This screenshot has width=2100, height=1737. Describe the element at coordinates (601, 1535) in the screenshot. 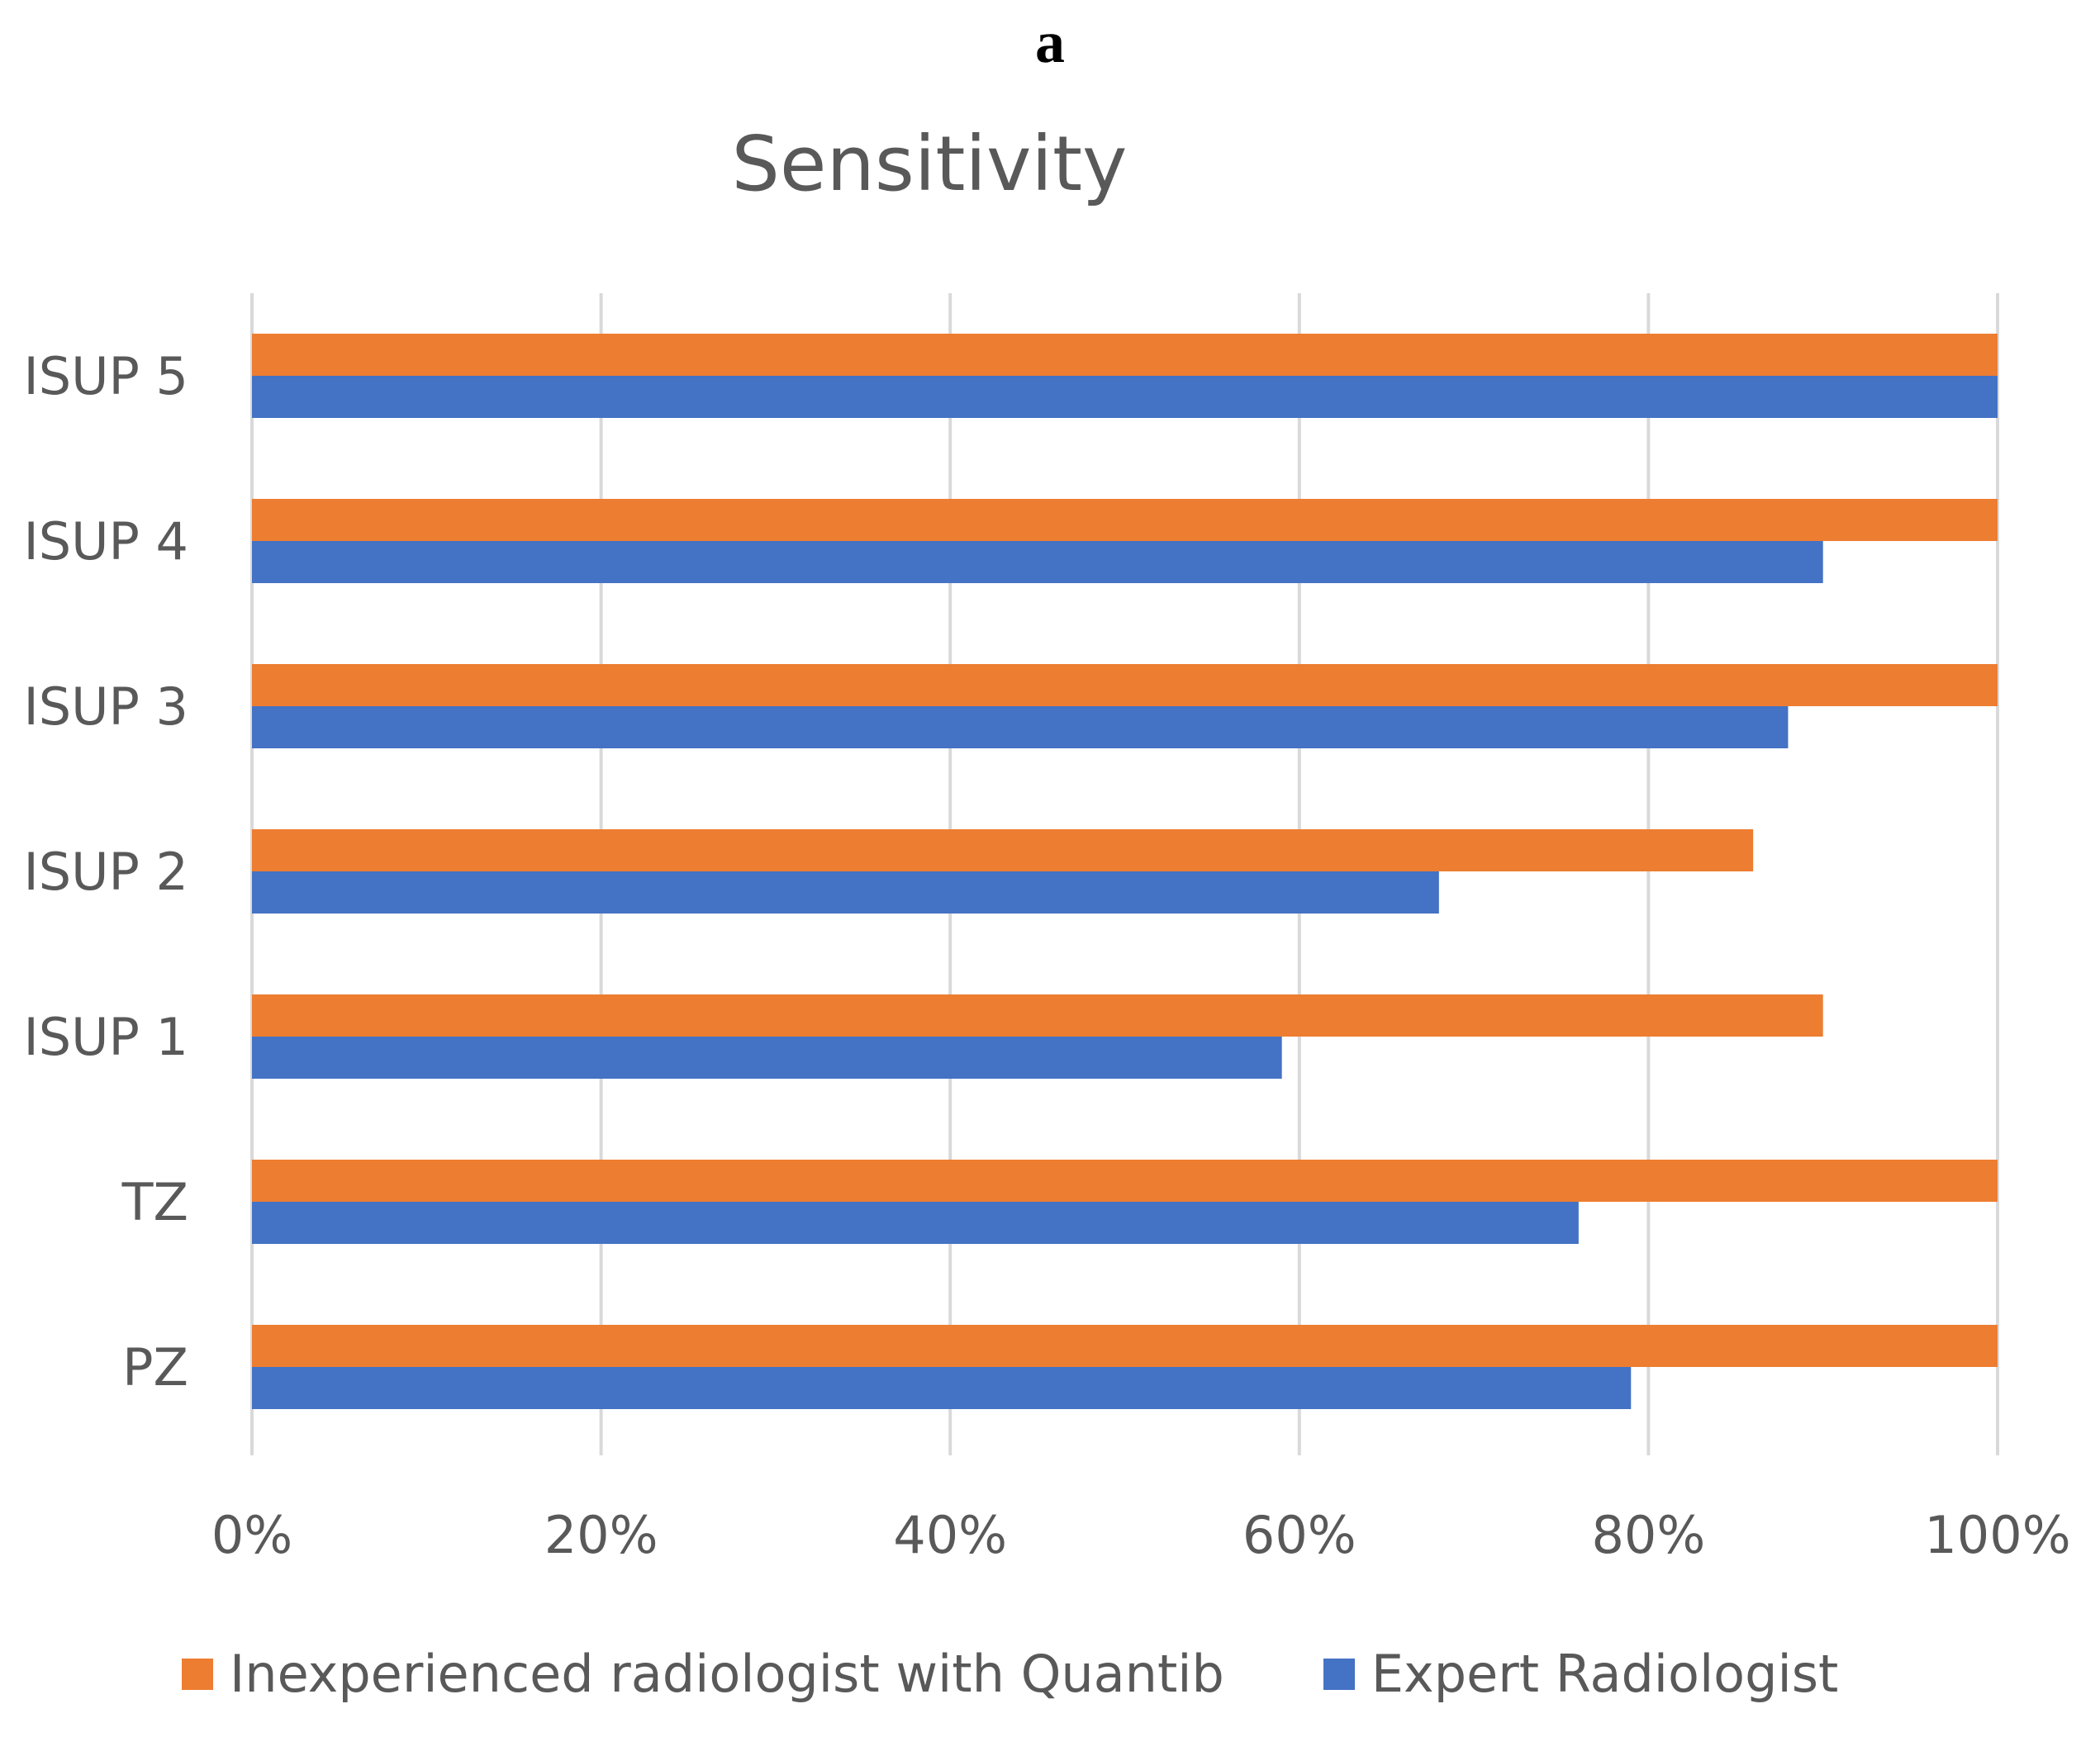

I see `x-tick-label: 20%` at that location.